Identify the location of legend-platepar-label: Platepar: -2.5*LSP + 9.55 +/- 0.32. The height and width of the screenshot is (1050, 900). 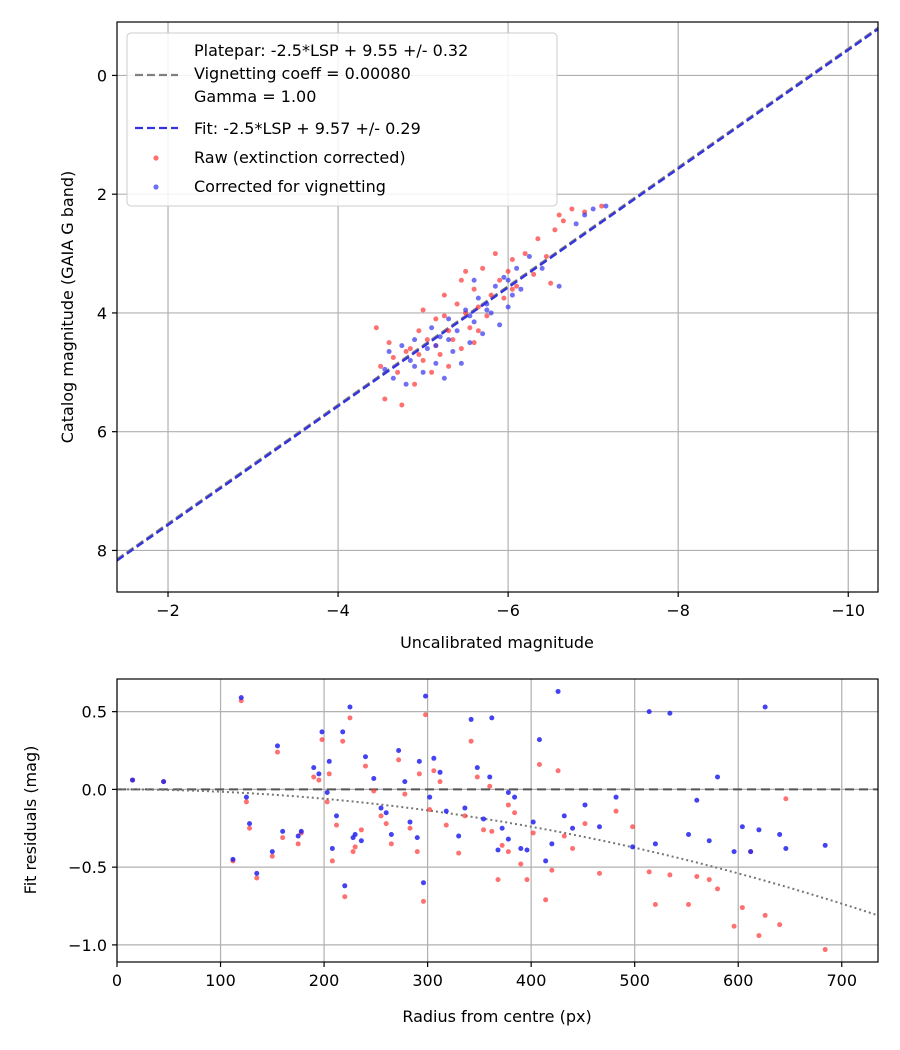
(331, 50).